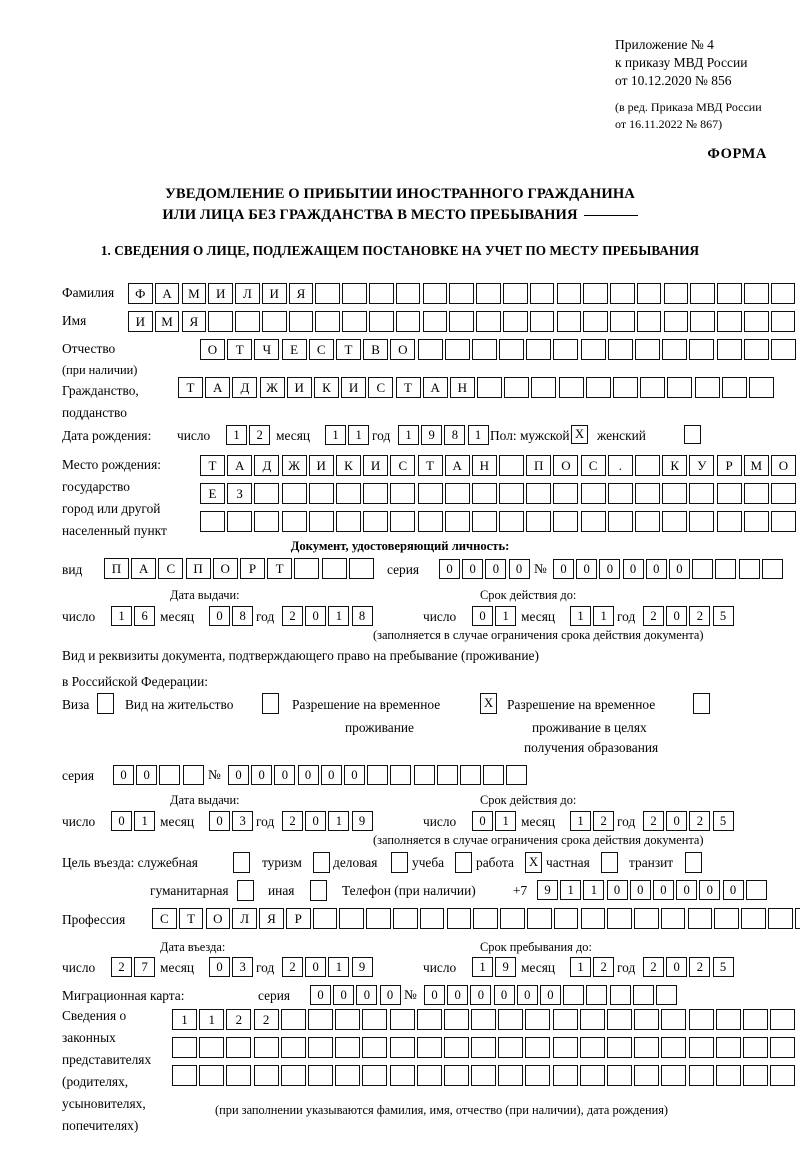  What do you see at coordinates (241, 862) in the screenshot?
I see `purpose-official-checkbox` at bounding box center [241, 862].